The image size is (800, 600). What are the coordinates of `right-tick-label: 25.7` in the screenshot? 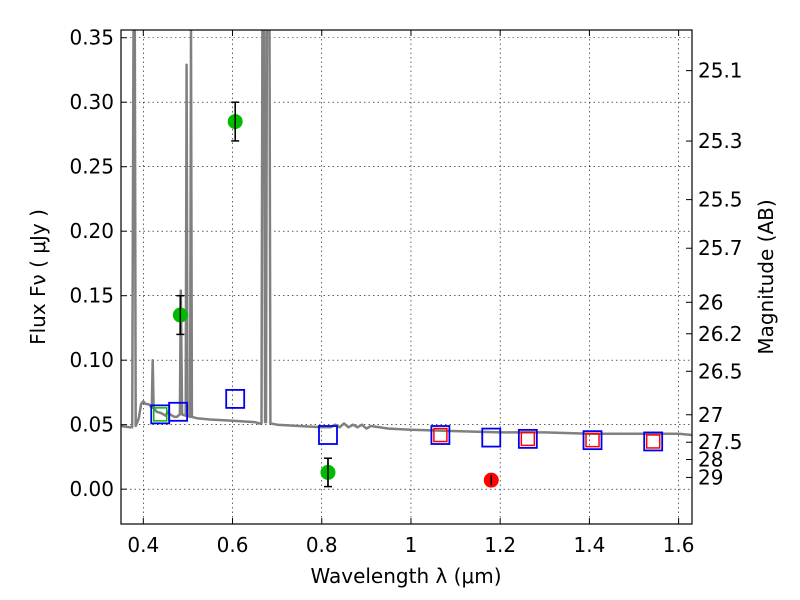 It's located at (720, 248).